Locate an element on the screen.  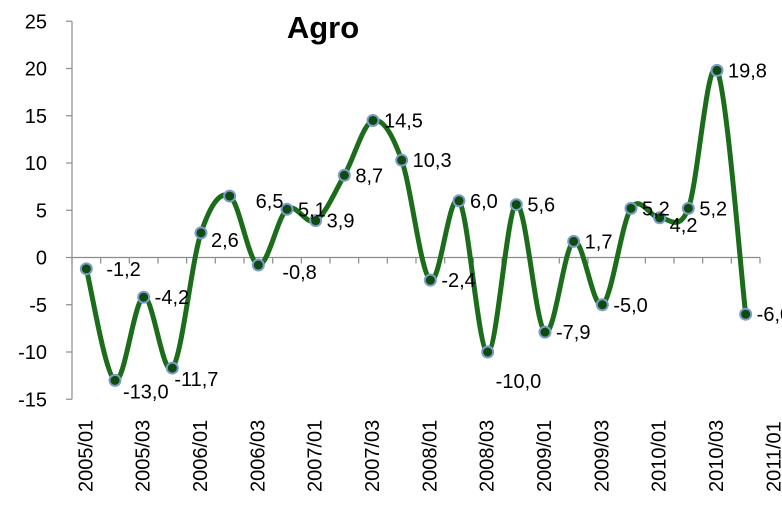
data-label: 10,3 is located at coordinates (432, 161).